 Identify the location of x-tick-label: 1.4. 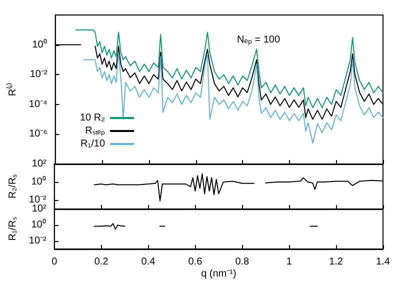
(383, 262).